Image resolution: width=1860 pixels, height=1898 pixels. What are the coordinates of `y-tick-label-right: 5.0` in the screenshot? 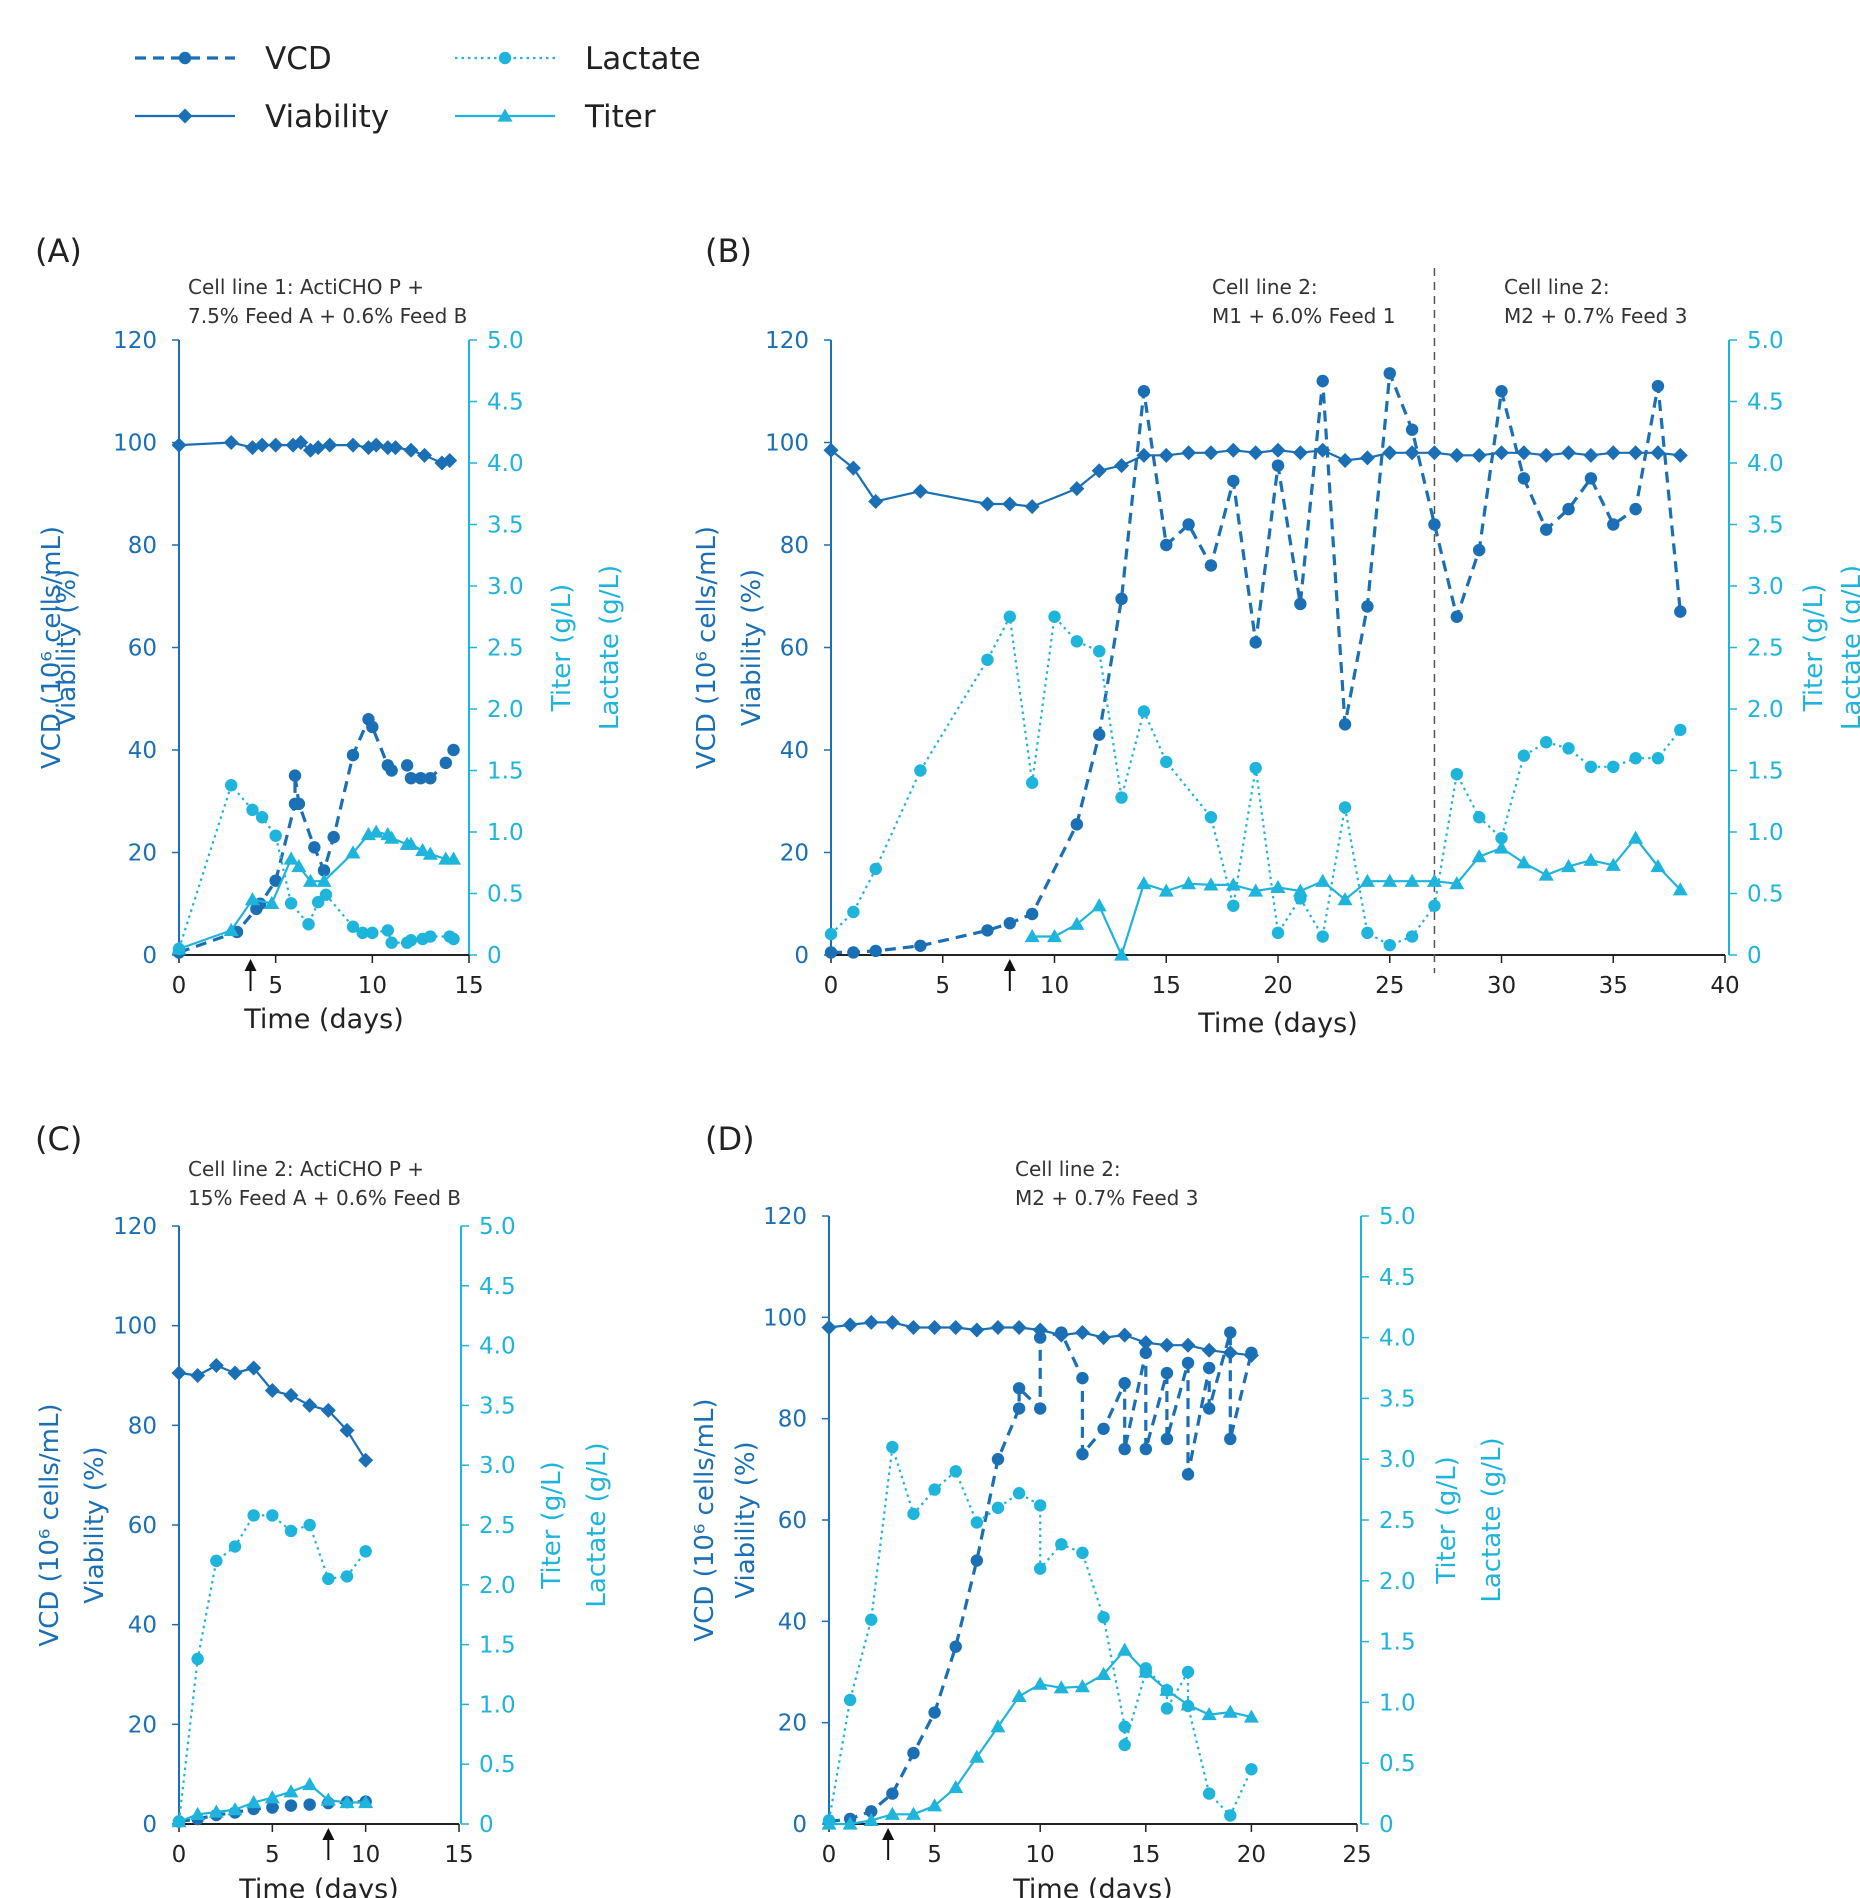 It's located at (497, 1227).